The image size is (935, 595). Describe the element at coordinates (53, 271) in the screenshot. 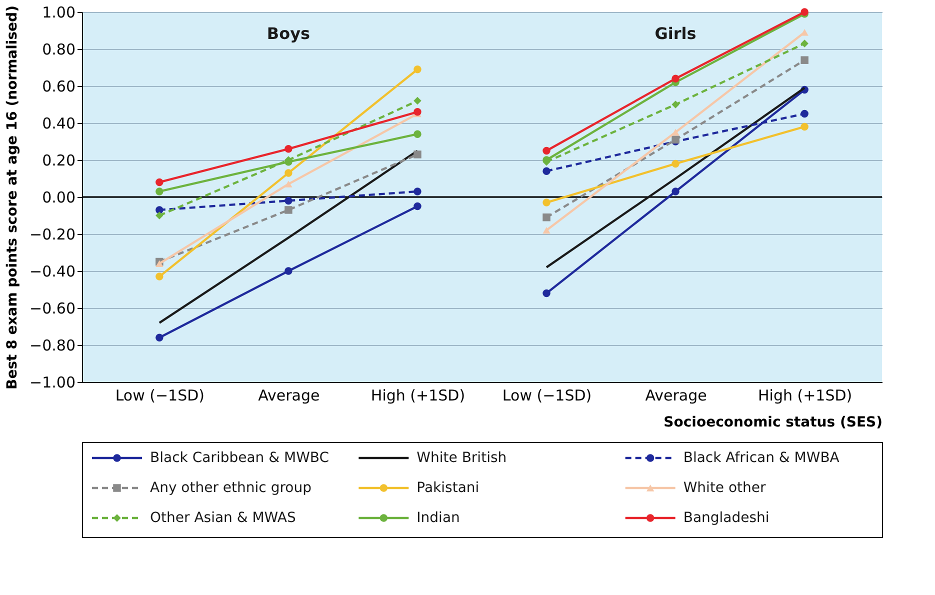

I see `y-tick-label: −0.40` at that location.